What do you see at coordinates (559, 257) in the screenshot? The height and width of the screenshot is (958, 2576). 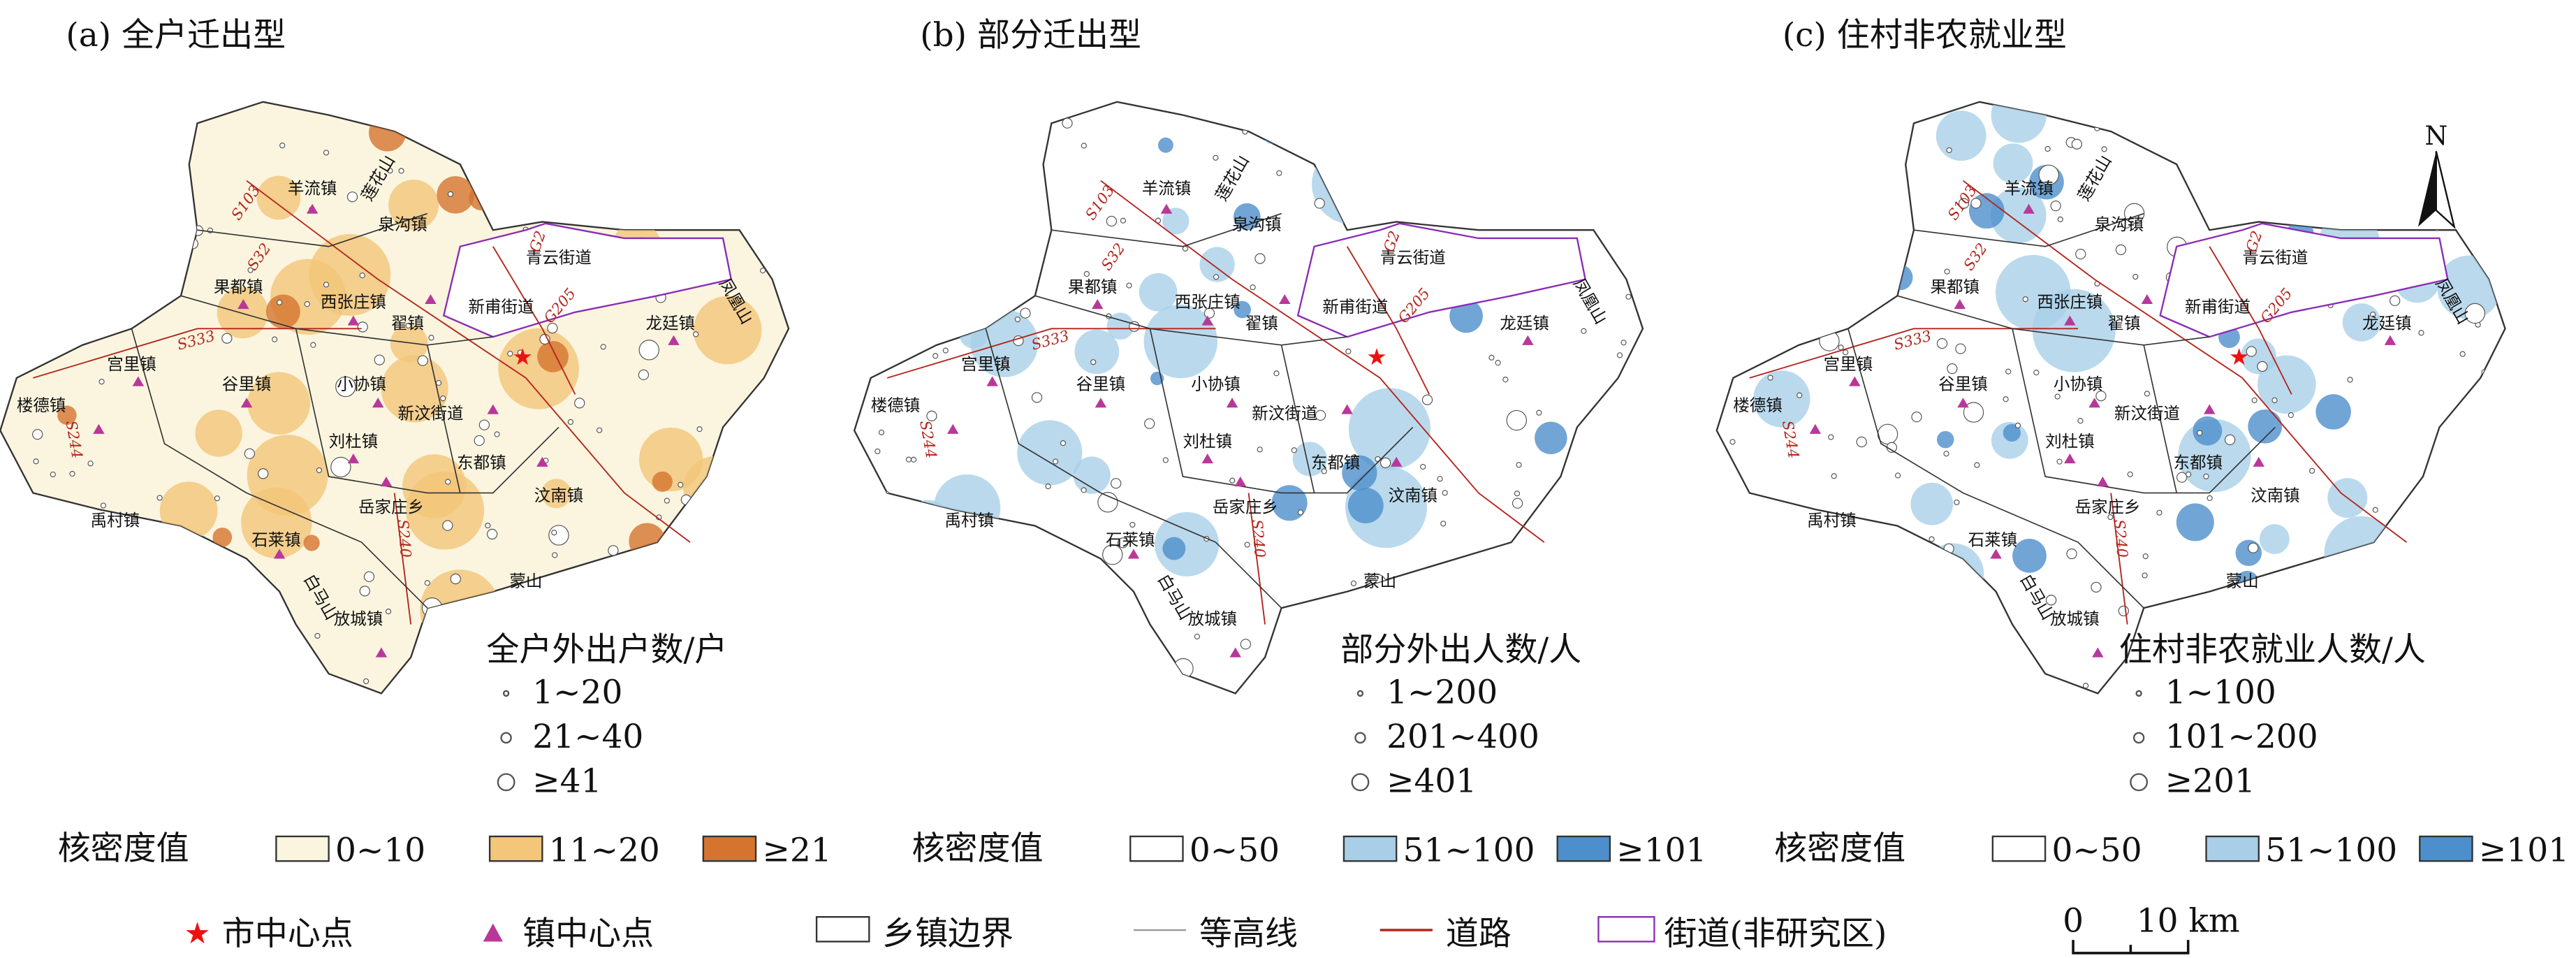 I see `place-label: 青云街道` at bounding box center [559, 257].